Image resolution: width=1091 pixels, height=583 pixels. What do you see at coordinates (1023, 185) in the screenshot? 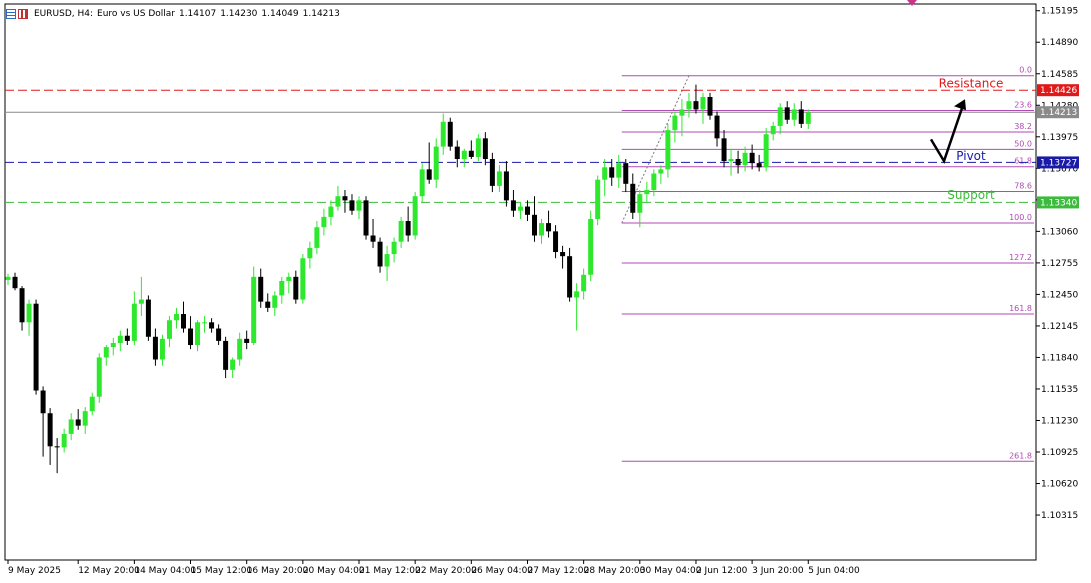
I see `fib-level-label: 78.6` at bounding box center [1023, 185].